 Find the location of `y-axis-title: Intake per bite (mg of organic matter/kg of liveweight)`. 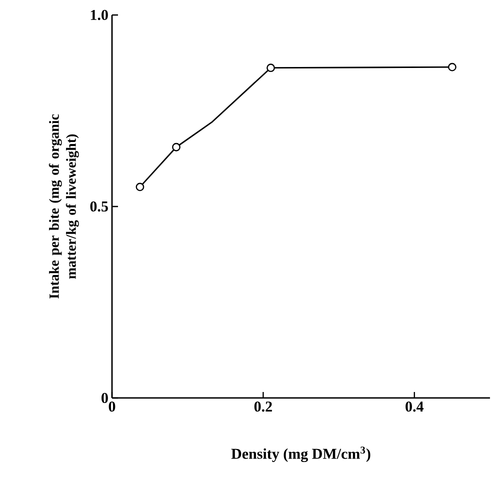

y-axis-title: Intake per bite (mg of organic matter/kg of liveweight) is located at coordinates (63, 206).